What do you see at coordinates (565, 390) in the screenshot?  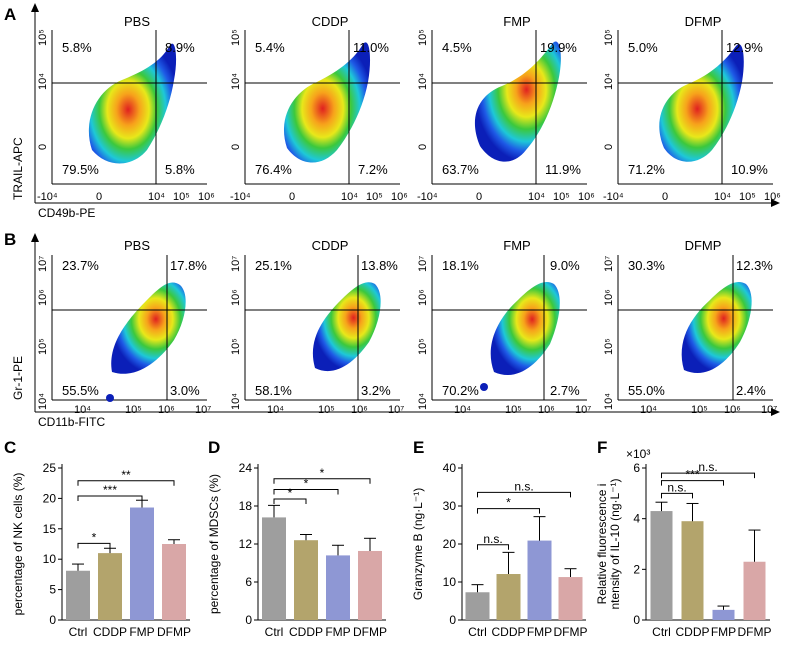 I see `quad-lr: 2.7%` at bounding box center [565, 390].